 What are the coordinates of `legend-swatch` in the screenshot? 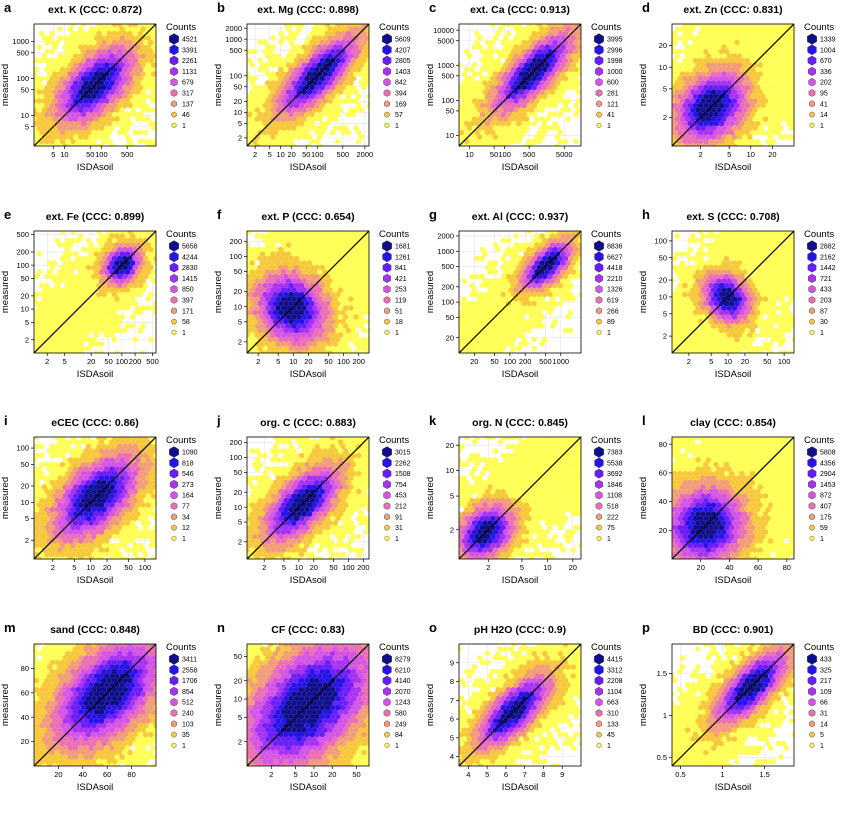 It's located at (387, 60).